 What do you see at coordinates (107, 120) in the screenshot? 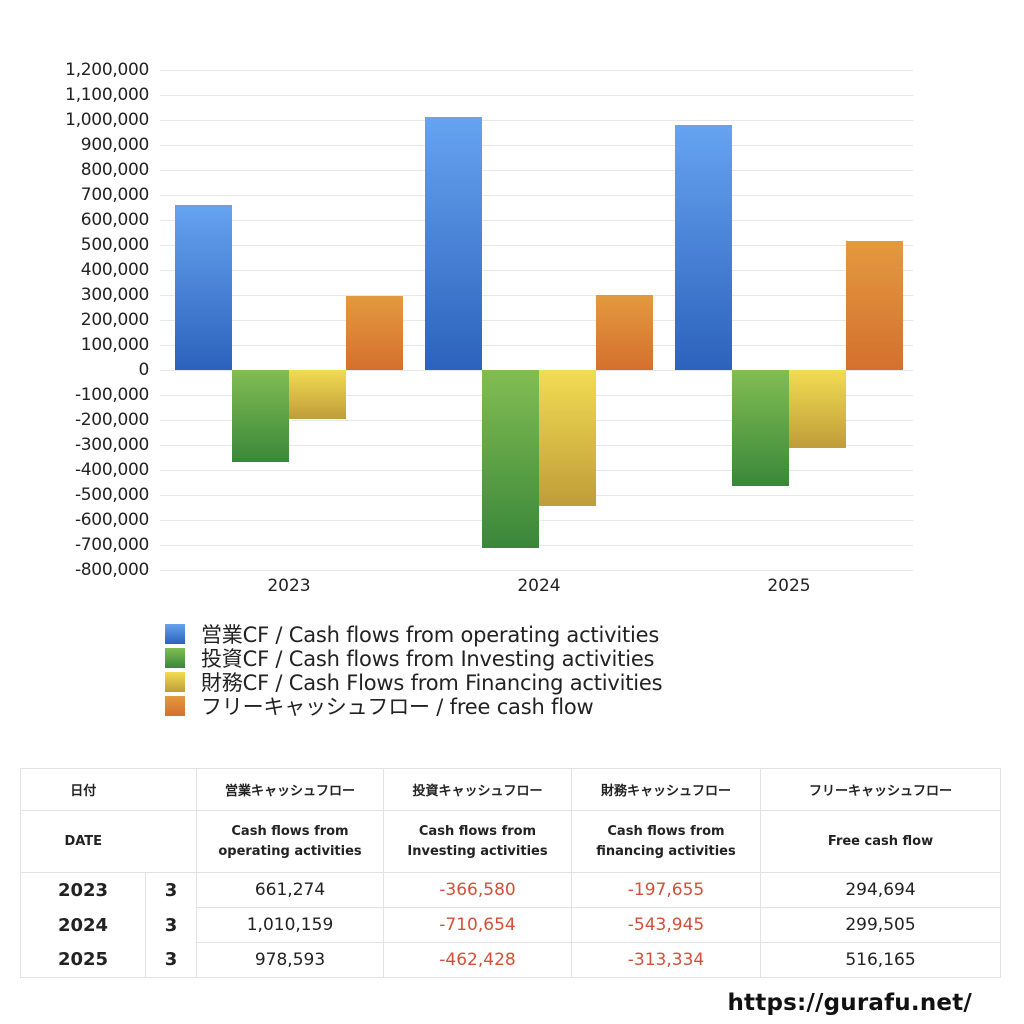
I see `y-tick-label: 1,000,000` at bounding box center [107, 120].